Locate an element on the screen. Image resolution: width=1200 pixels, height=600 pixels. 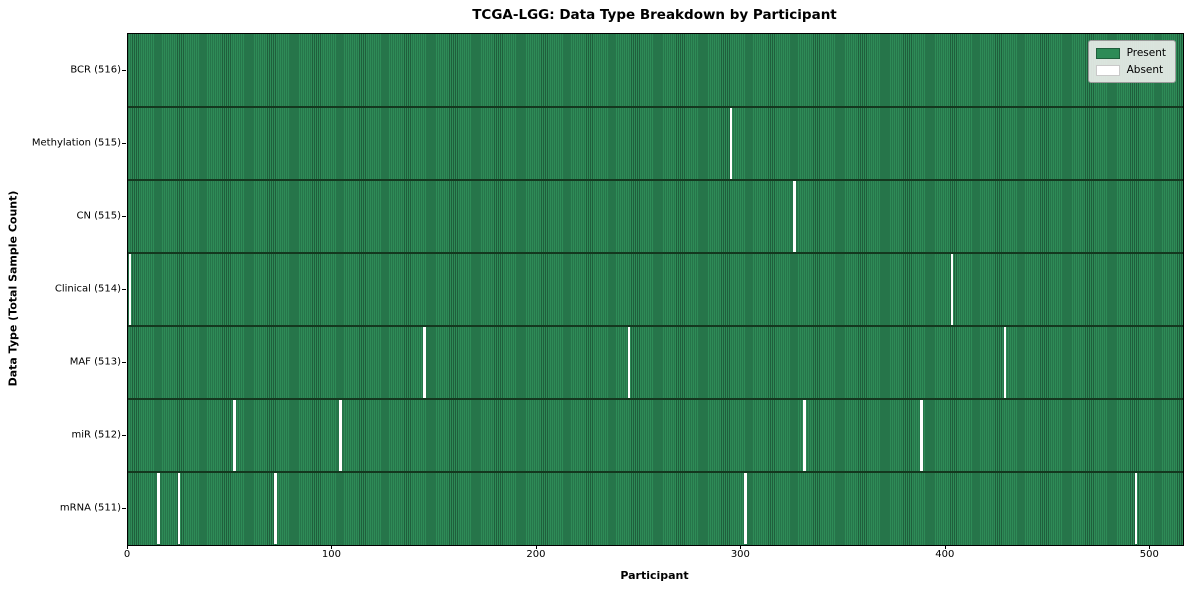
x-tick-label: 100 is located at coordinates (331, 554).